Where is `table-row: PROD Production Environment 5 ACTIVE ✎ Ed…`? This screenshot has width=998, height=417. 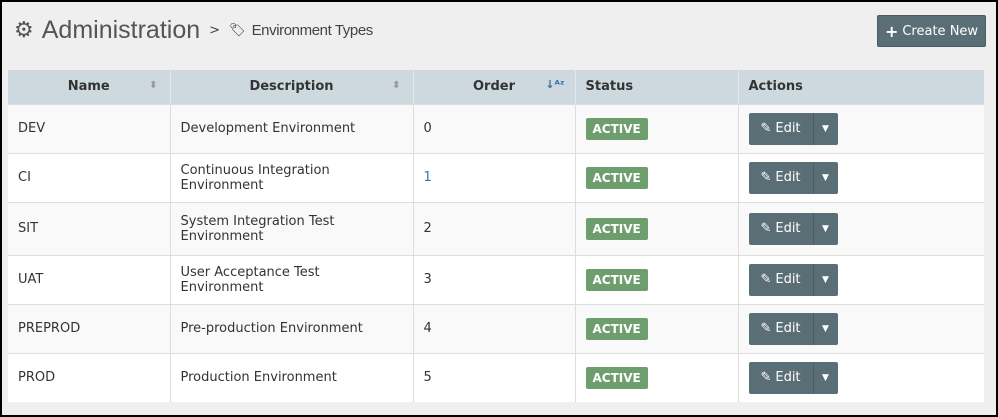 table-row: PROD Production Environment 5 ACTIVE ✎ Ed… is located at coordinates (496, 377).